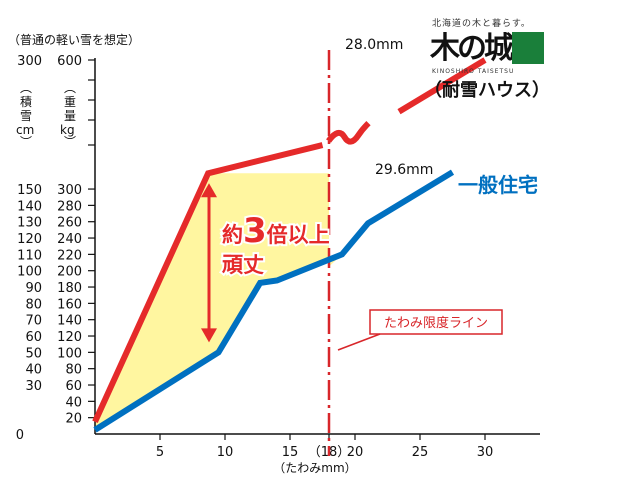 The height and width of the screenshot is (480, 640). What do you see at coordinates (160, 452) in the screenshot?
I see `x-tick-label: 5` at bounding box center [160, 452].